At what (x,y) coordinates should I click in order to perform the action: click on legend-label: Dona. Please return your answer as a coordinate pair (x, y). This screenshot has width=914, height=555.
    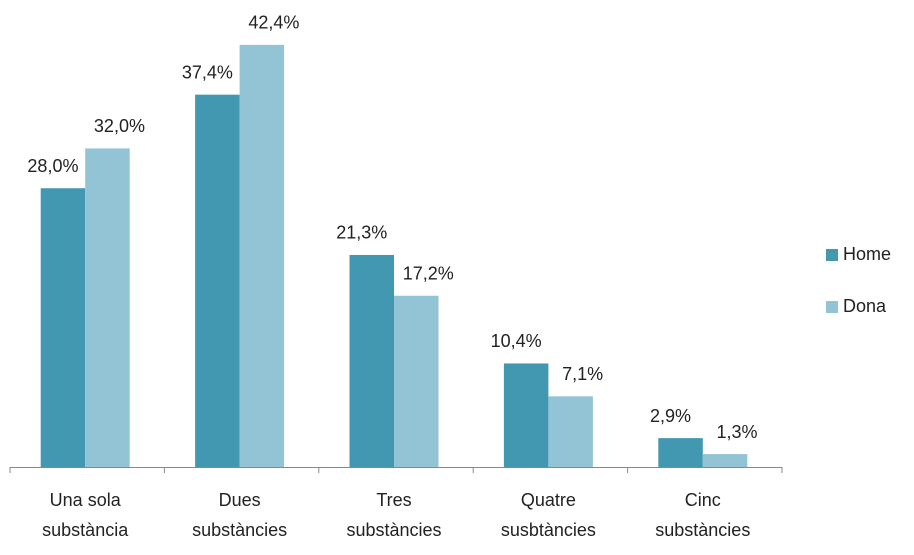
    Looking at the image, I should click on (865, 306).